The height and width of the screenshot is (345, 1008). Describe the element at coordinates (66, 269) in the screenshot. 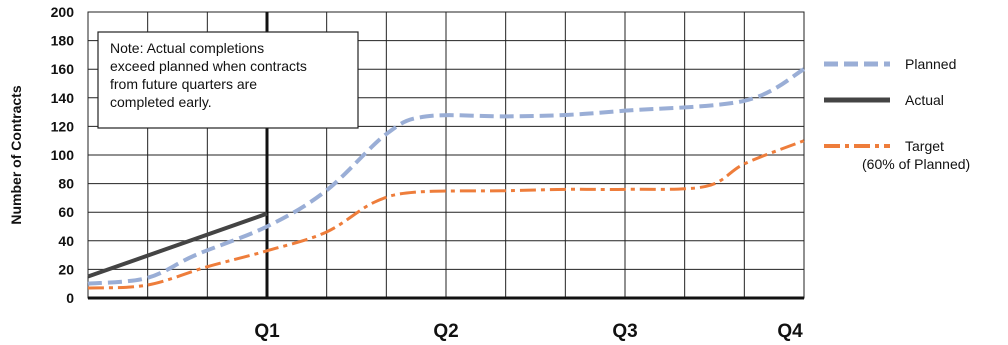

I see `y-tick-label: 20` at that location.